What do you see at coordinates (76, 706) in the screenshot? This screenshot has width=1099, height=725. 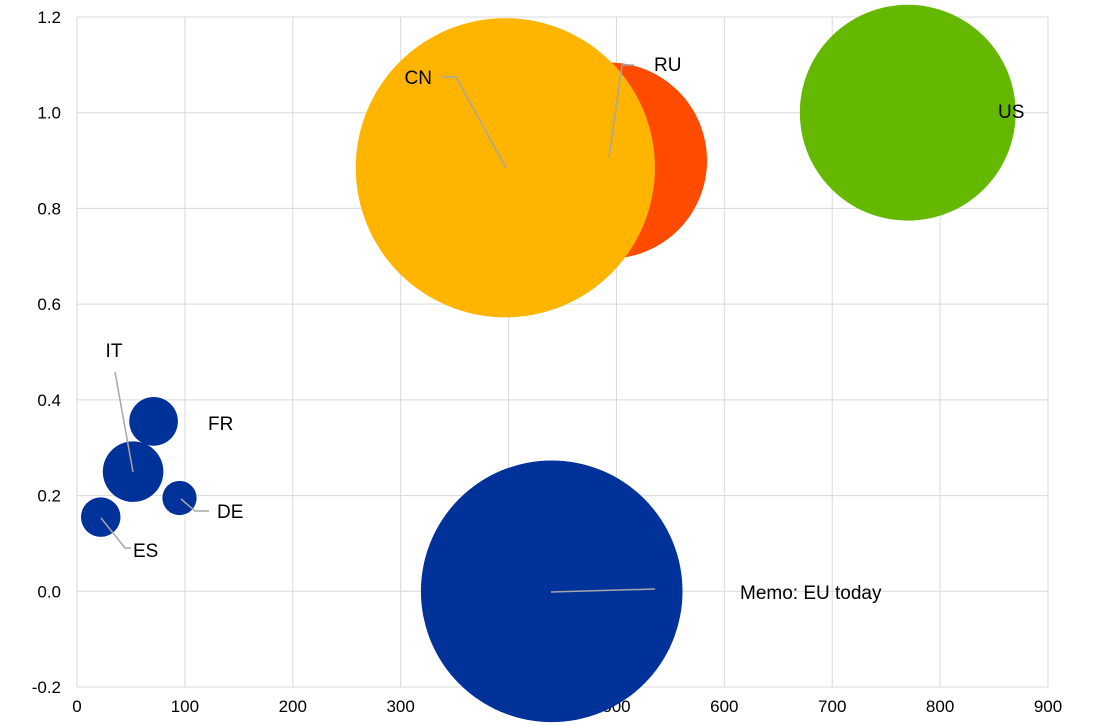 I see `x-tick-label: 0` at bounding box center [76, 706].